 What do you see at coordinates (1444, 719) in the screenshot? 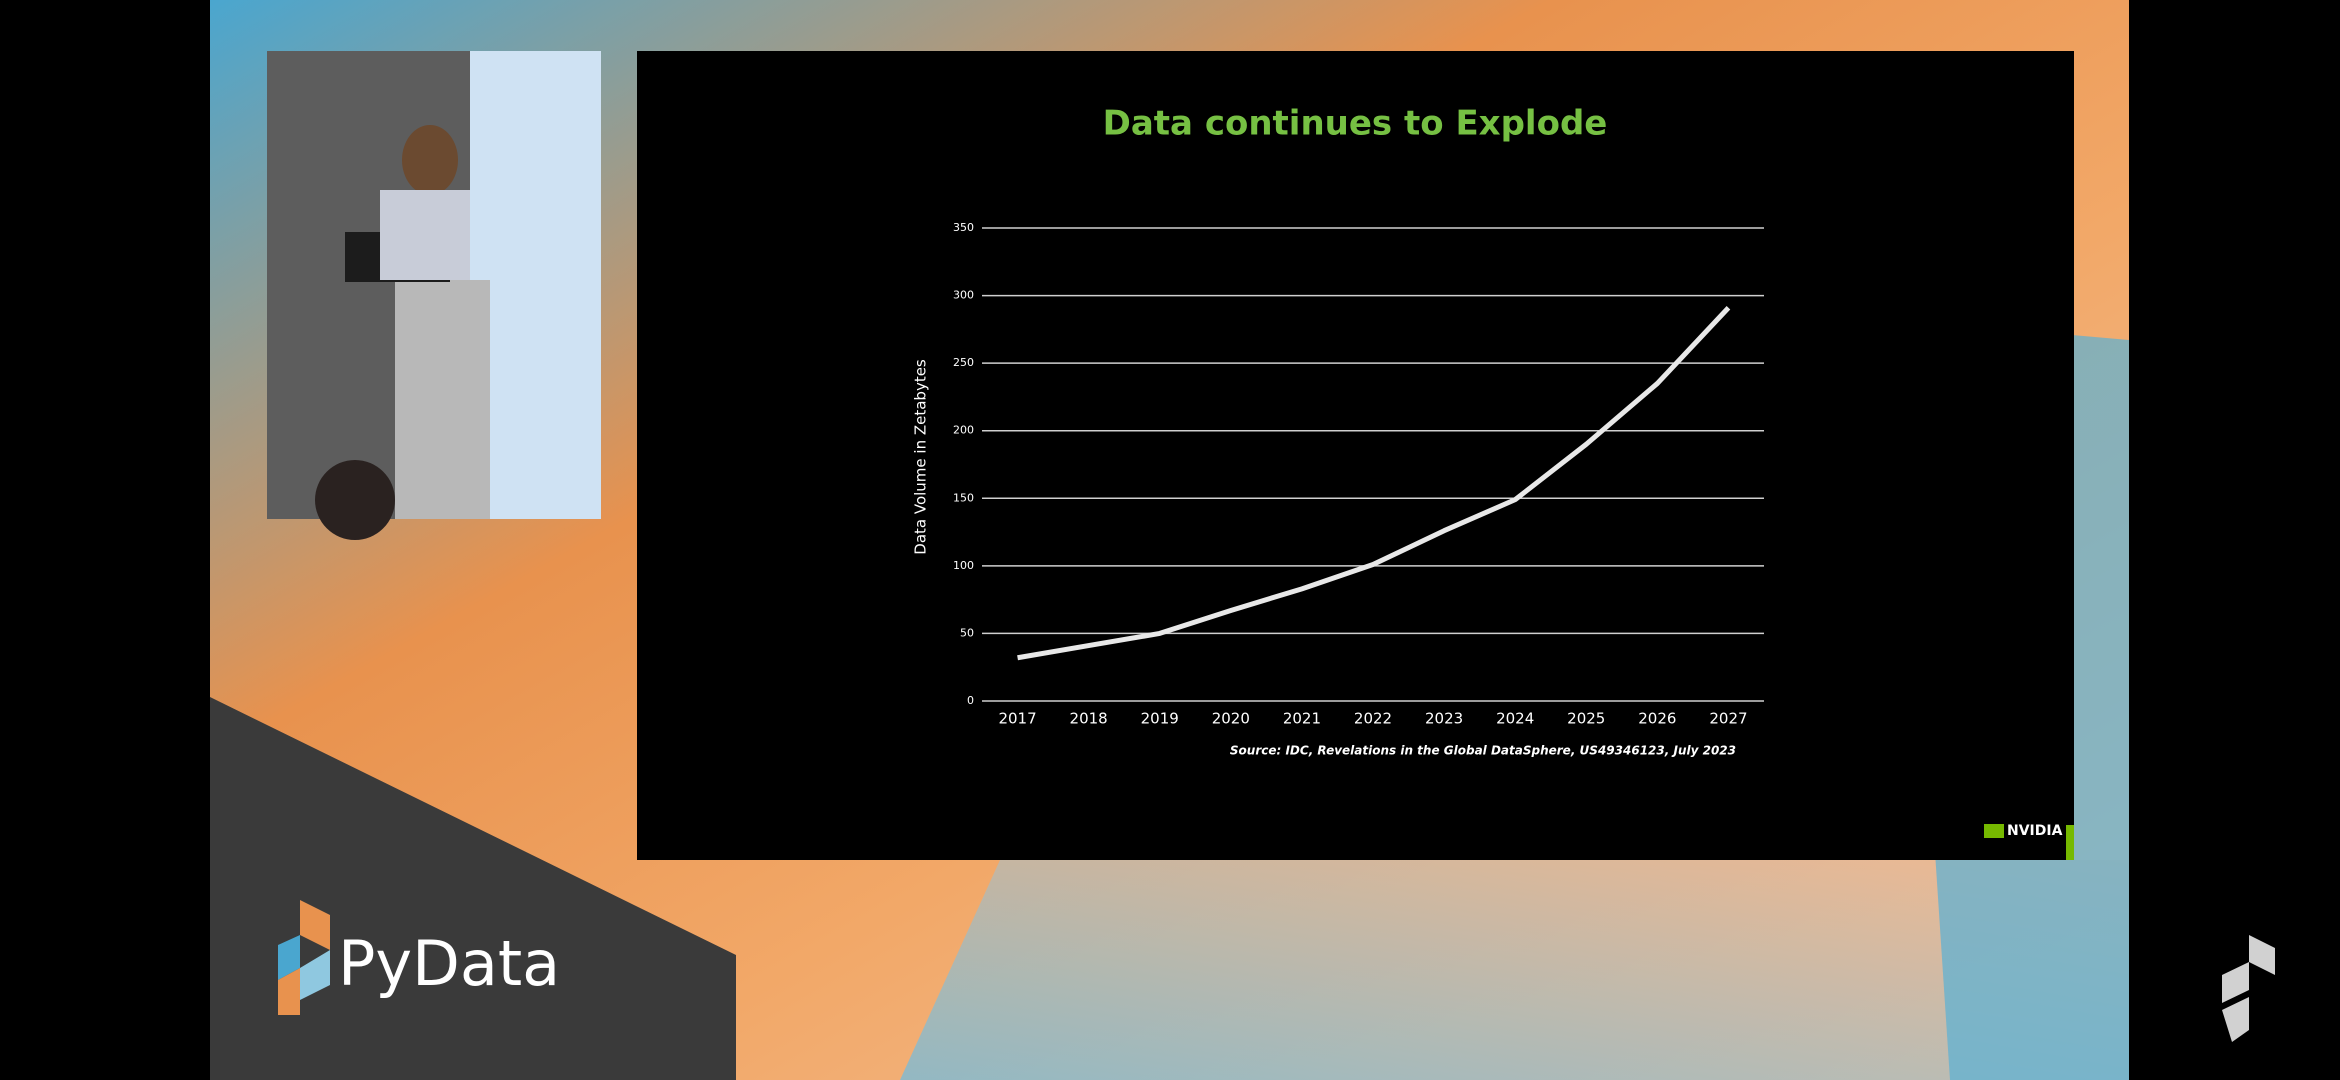
I see `x-tick-label: 2023` at bounding box center [1444, 719].